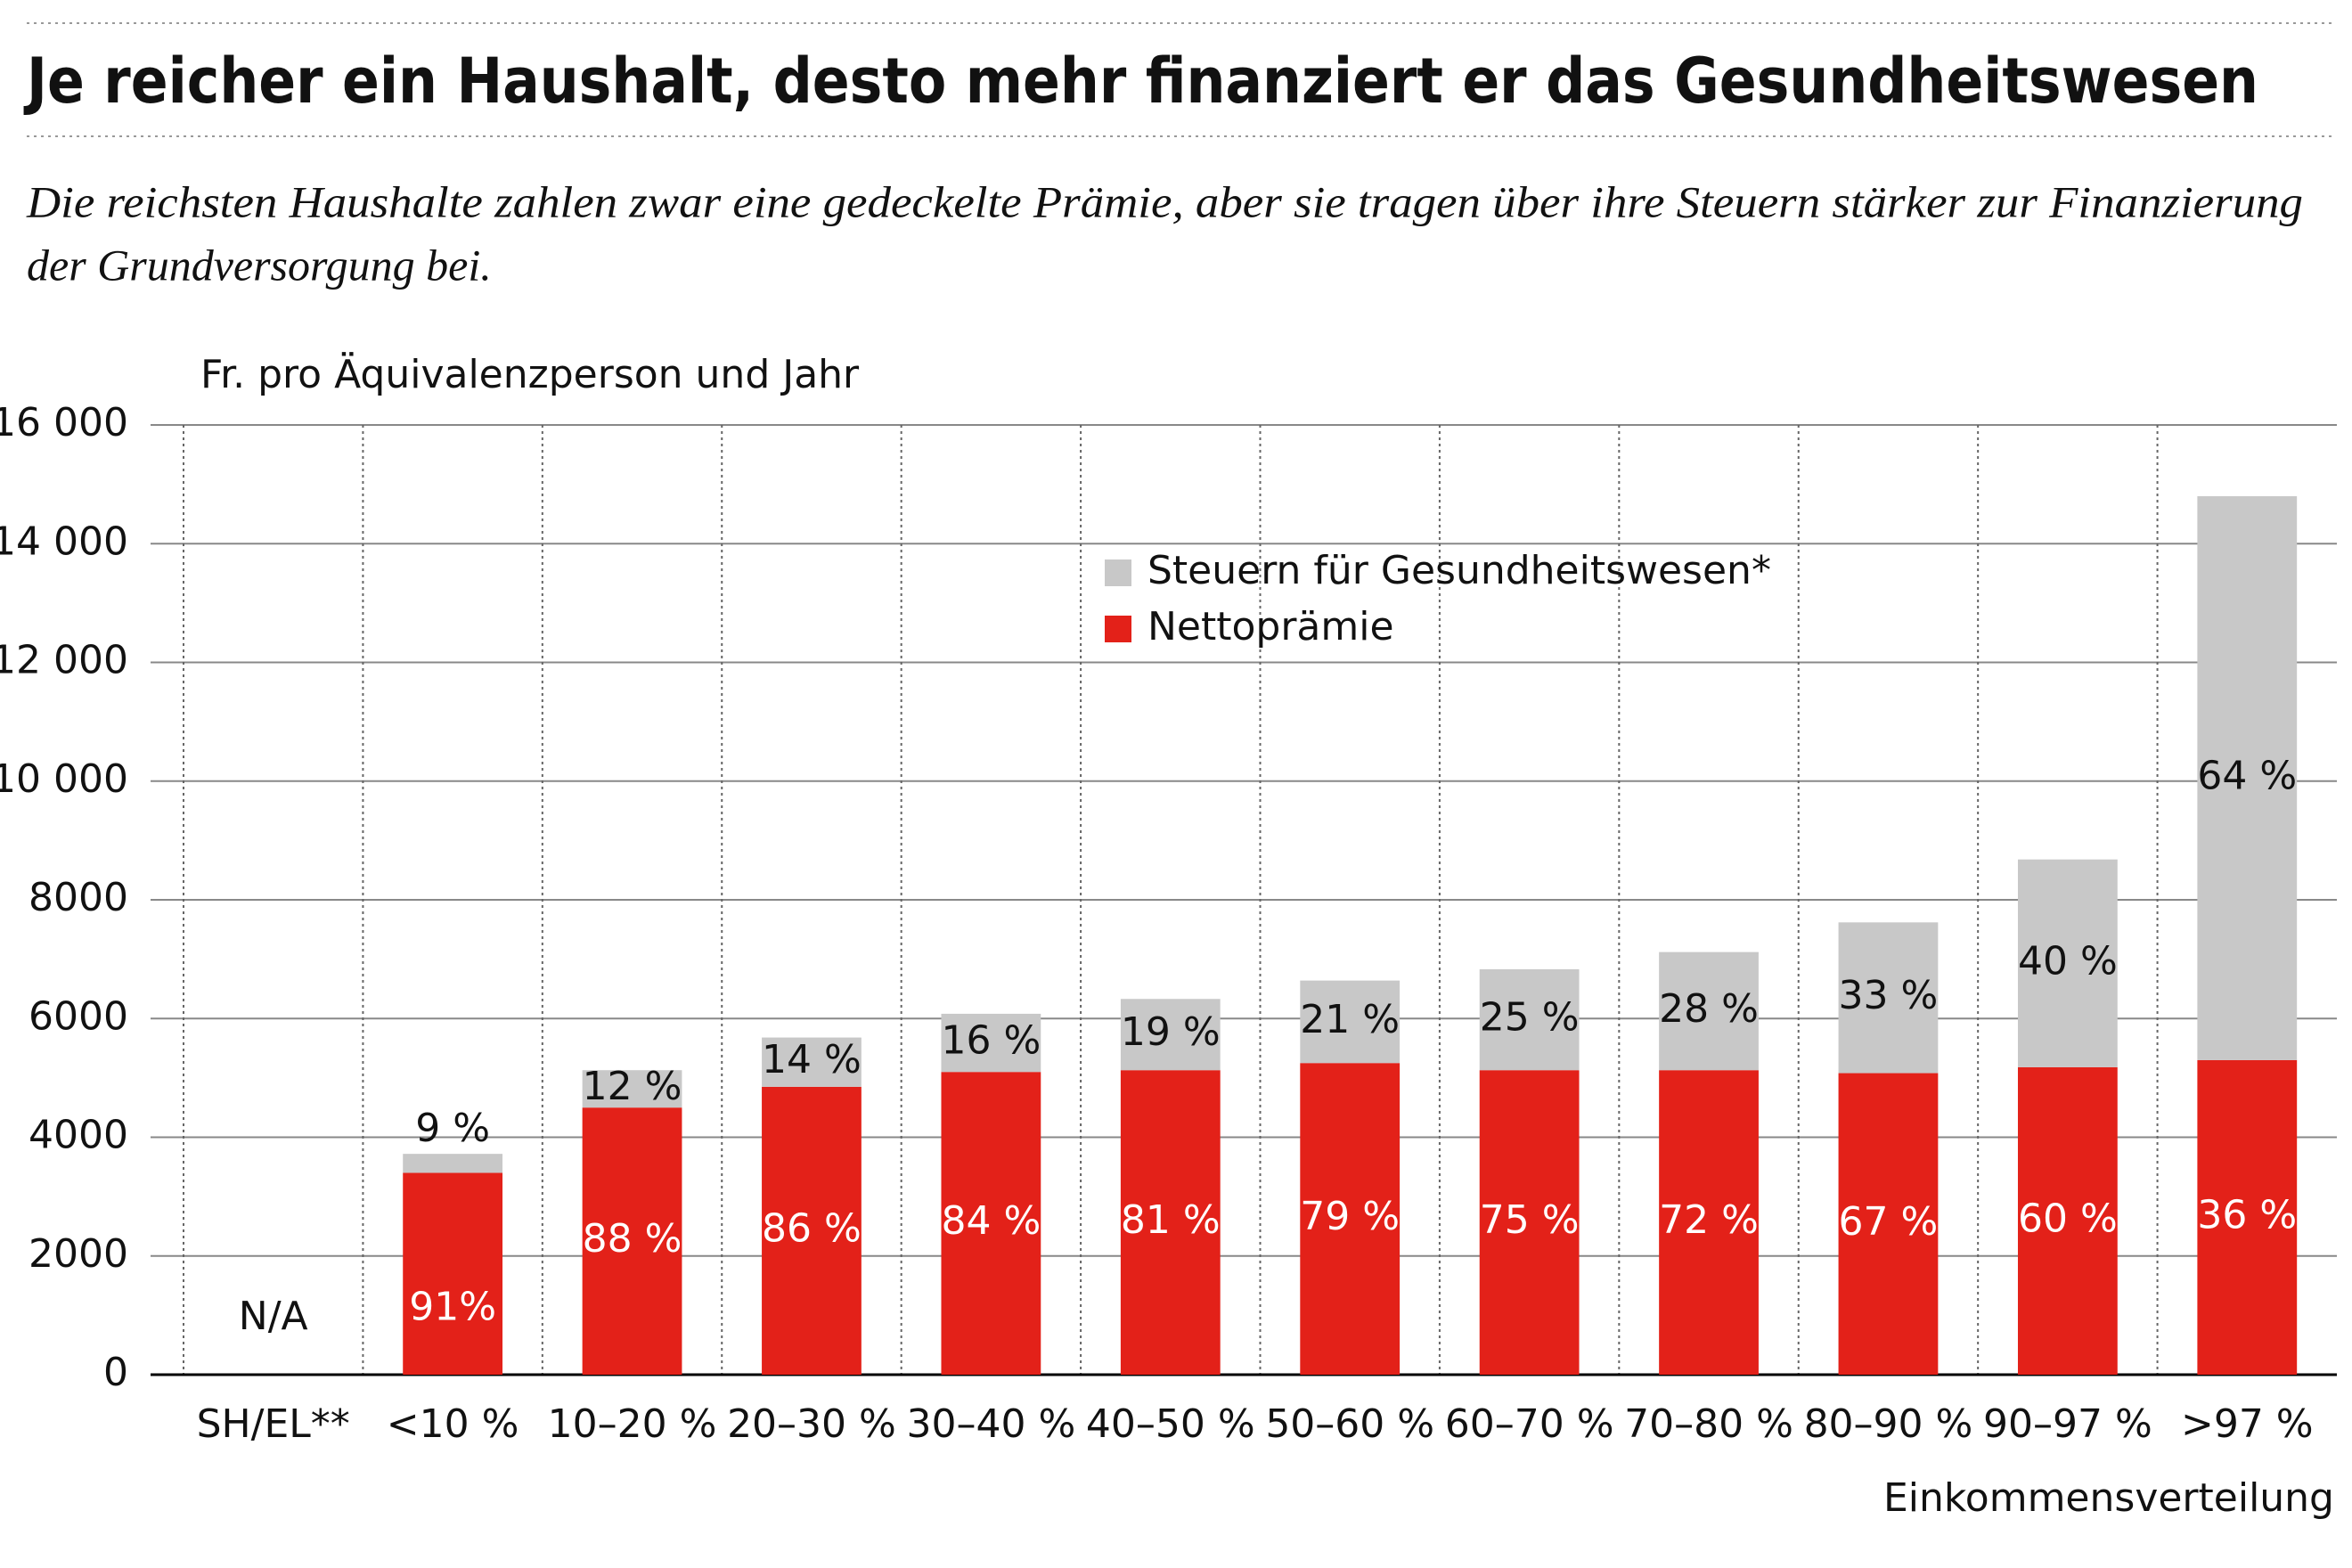  Describe the element at coordinates (1708, 1424) in the screenshot. I see `x-tick-label: 70–80 %` at that location.